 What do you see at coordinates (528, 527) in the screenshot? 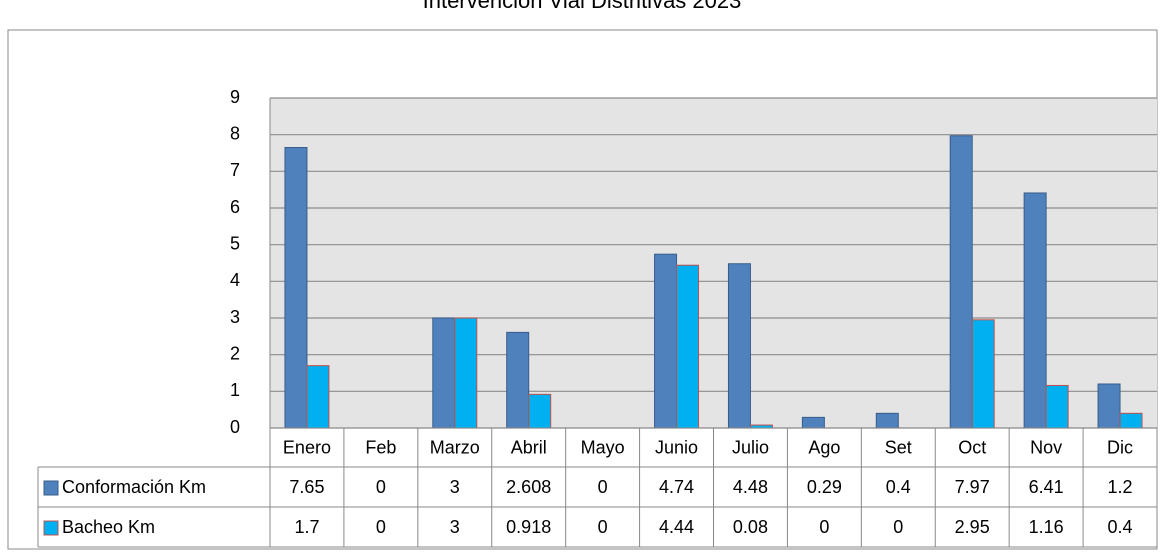
I see `table-value: 0.918` at bounding box center [528, 527].